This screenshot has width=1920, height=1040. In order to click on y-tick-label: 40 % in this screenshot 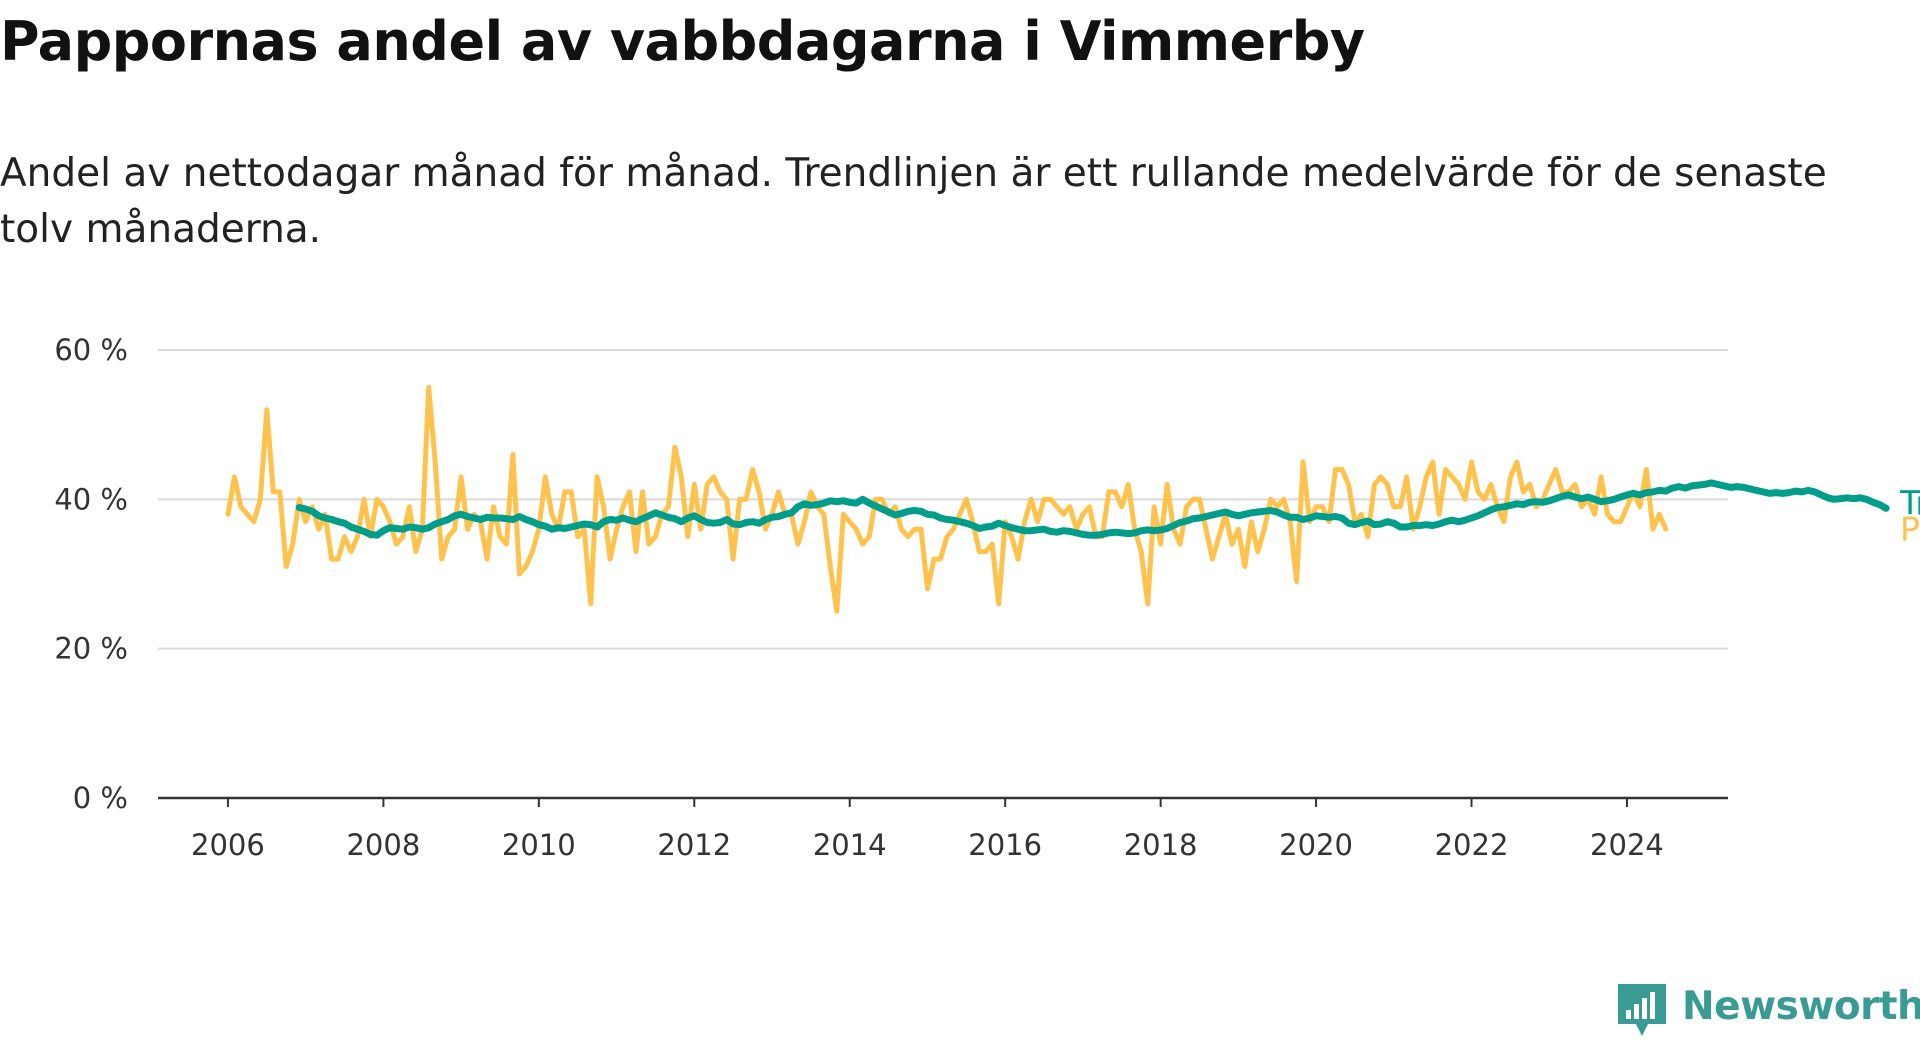, I will do `click(91, 499)`.